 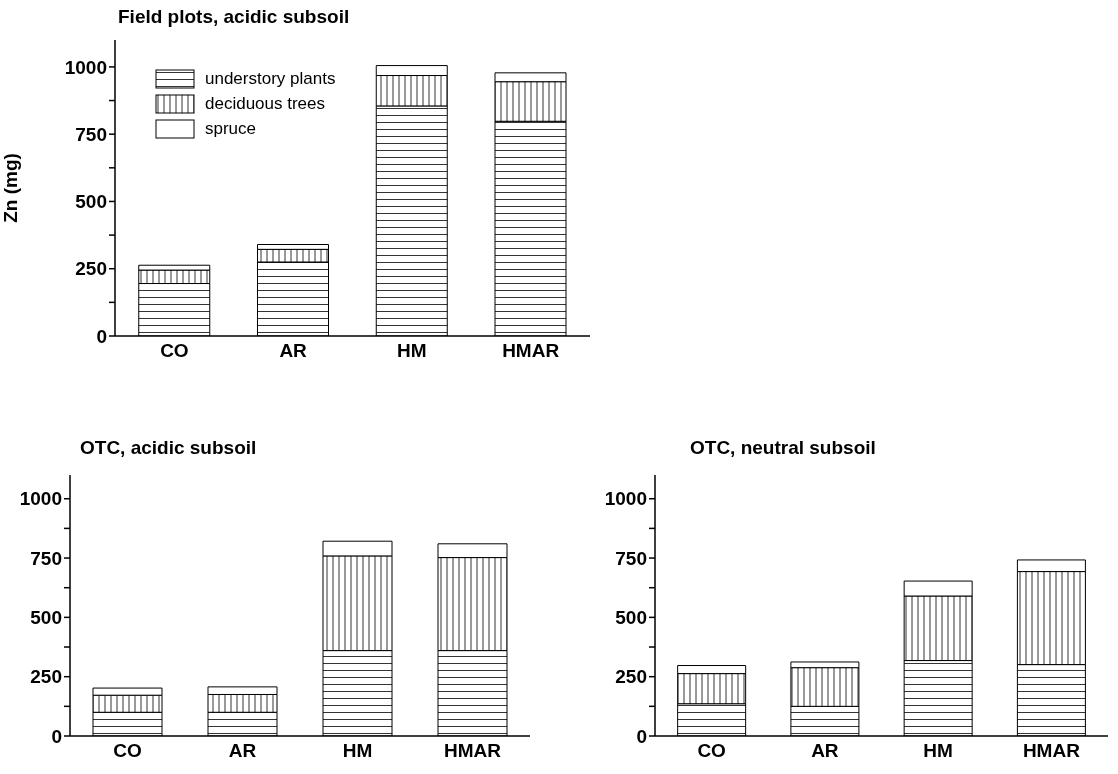 I want to click on legend-label: understory plants, so click(x=270, y=78).